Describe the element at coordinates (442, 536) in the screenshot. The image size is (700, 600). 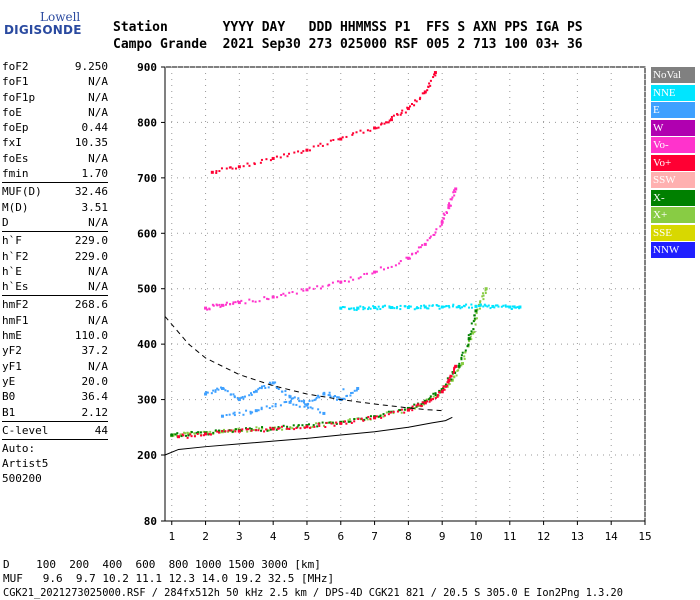
I see `x-tick-label: 9` at that location.